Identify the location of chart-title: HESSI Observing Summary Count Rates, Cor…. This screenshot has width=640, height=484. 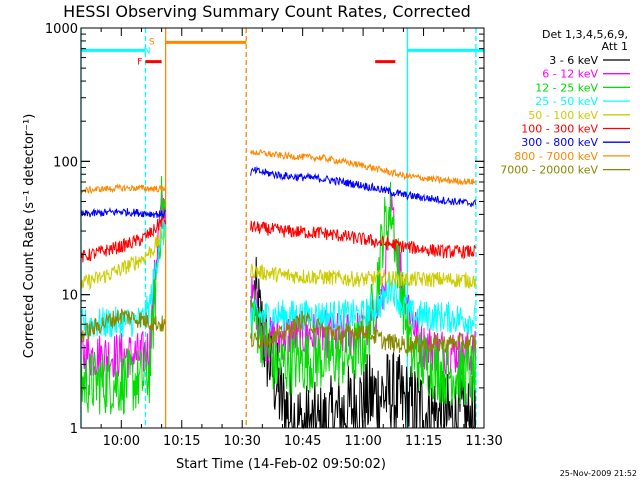
(267, 11).